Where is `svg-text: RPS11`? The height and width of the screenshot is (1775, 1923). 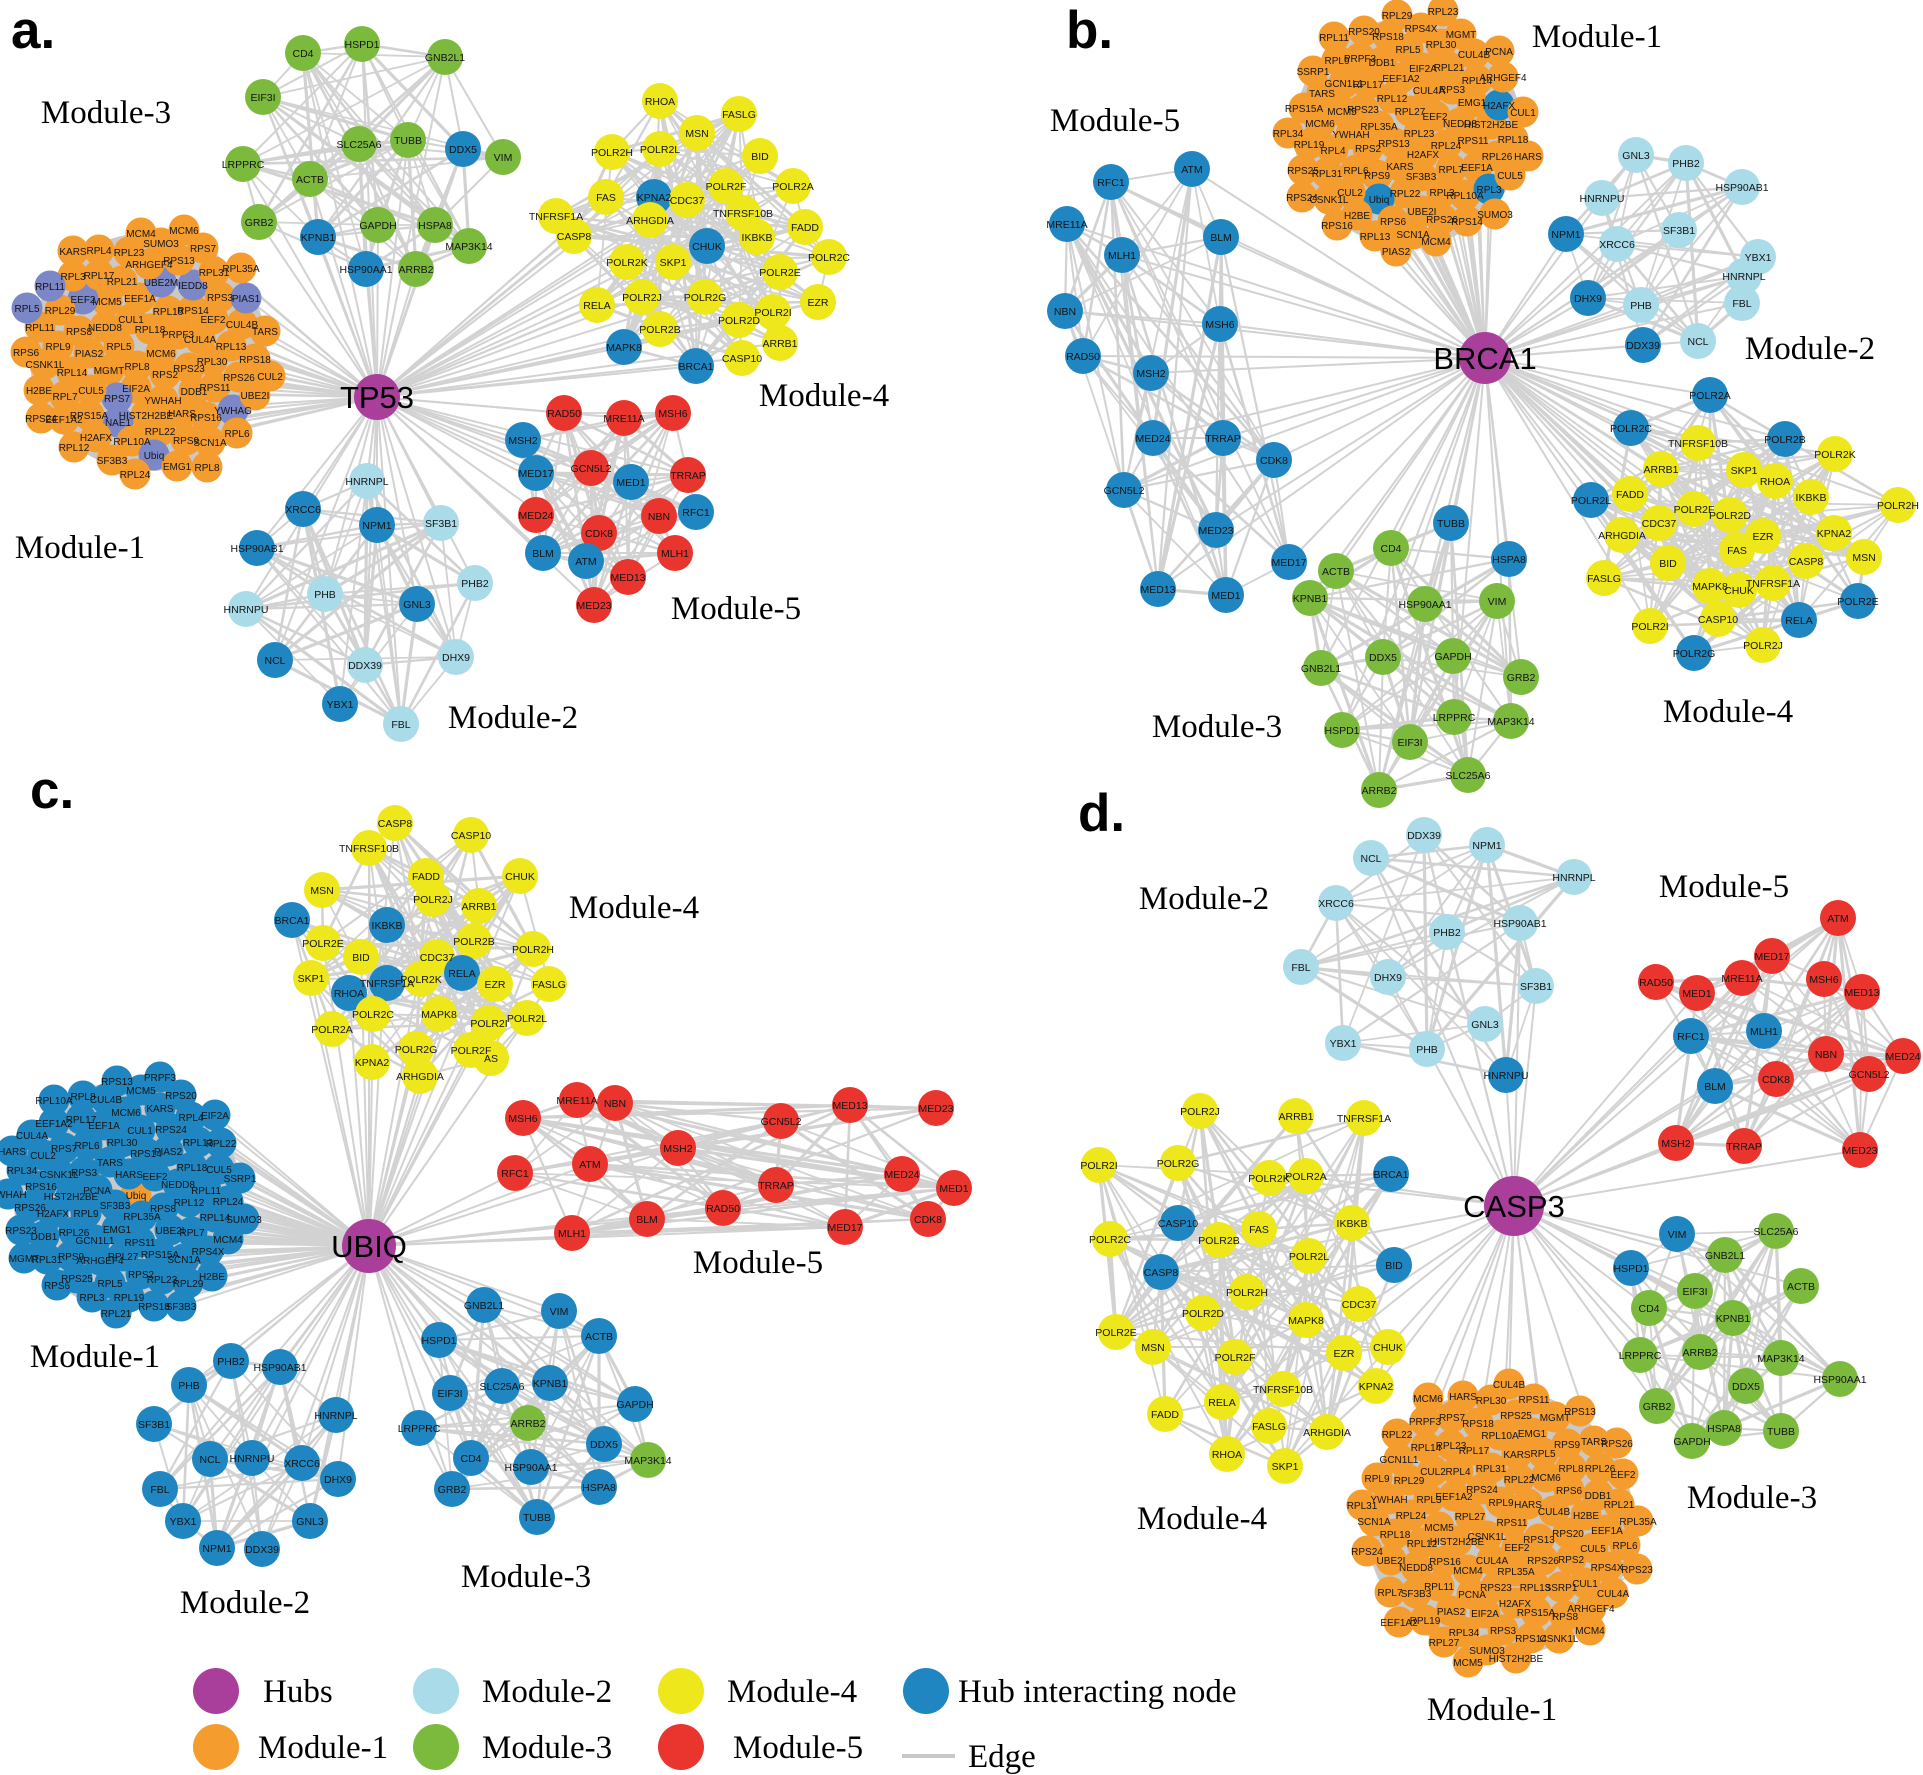
svg-text: RPS11 is located at coordinates (1534, 1400).